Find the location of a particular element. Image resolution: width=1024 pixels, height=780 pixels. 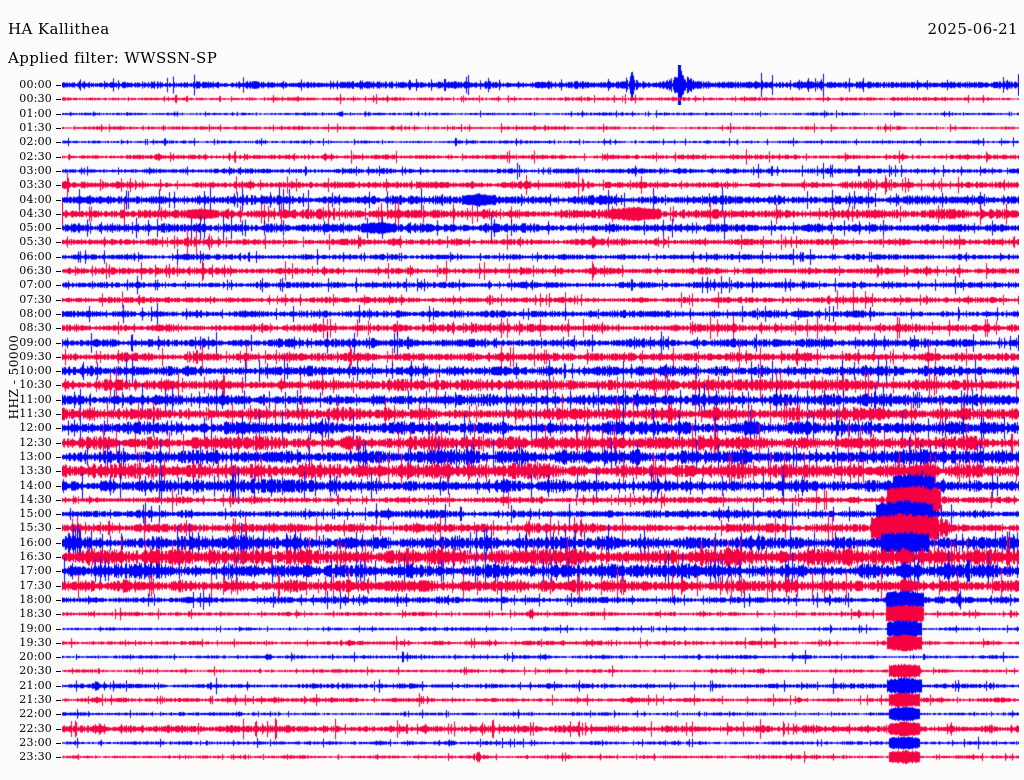

row-time-label: 00:00 is located at coordinates (35, 85).